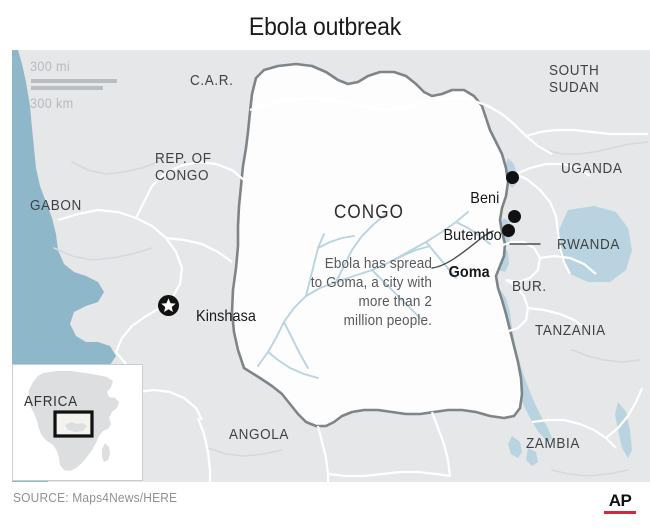  I want to click on ap-logo: AP, so click(620, 503).